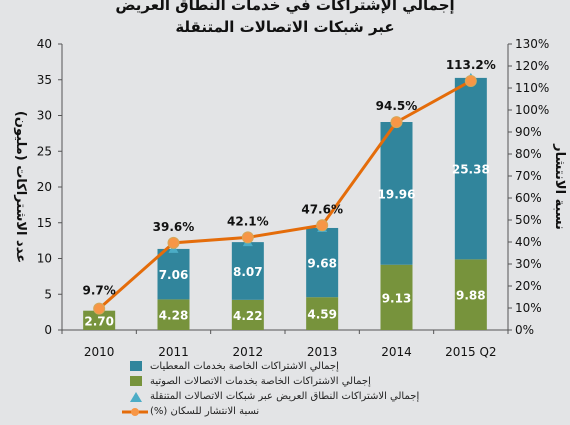  What do you see at coordinates (286, 411) in the screenshot?
I see `legend-item-penetration: نسبة الانتشار للسكان (%)` at bounding box center [286, 411].